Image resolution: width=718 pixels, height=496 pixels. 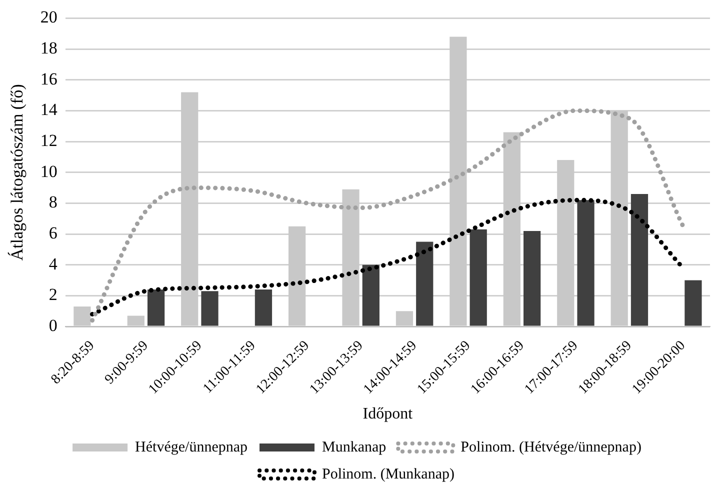 I want to click on legend-label: Polinom. (Munkanap), so click(x=388, y=474).